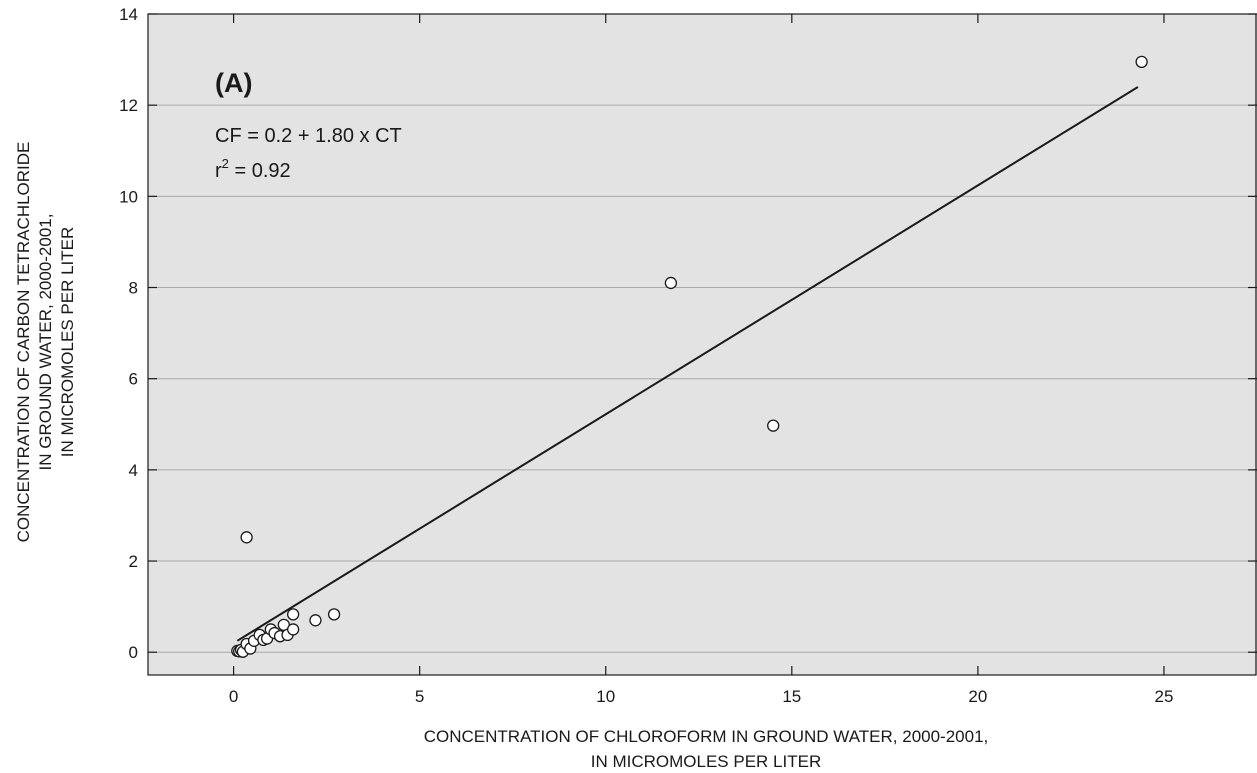  What do you see at coordinates (977, 696) in the screenshot?
I see `x-tick-label: 20` at bounding box center [977, 696].